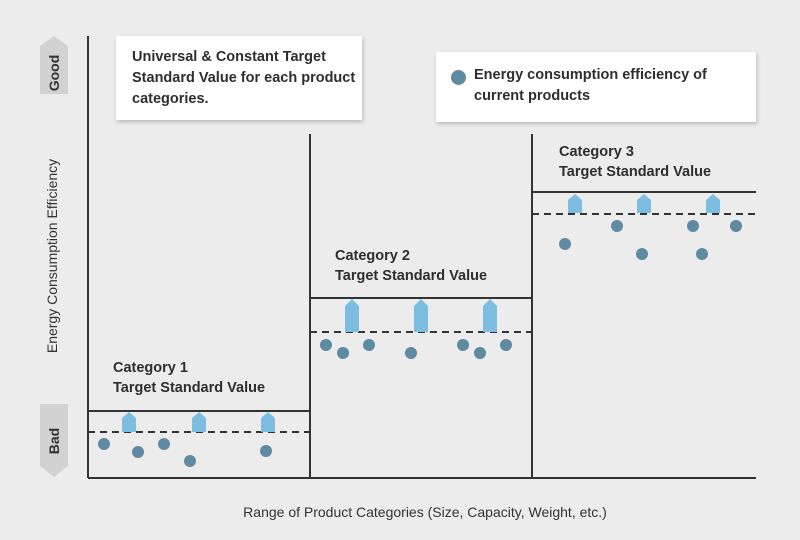  Describe the element at coordinates (596, 152) in the screenshot. I see `category-3-name: Category 3` at that location.